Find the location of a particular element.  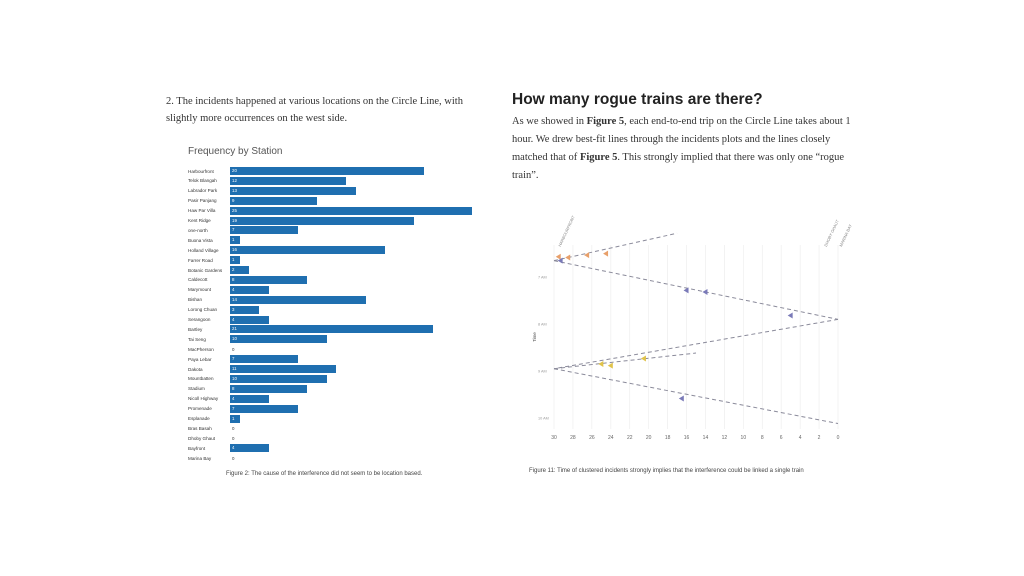

bar-label: Marina Bay is located at coordinates (200, 458).